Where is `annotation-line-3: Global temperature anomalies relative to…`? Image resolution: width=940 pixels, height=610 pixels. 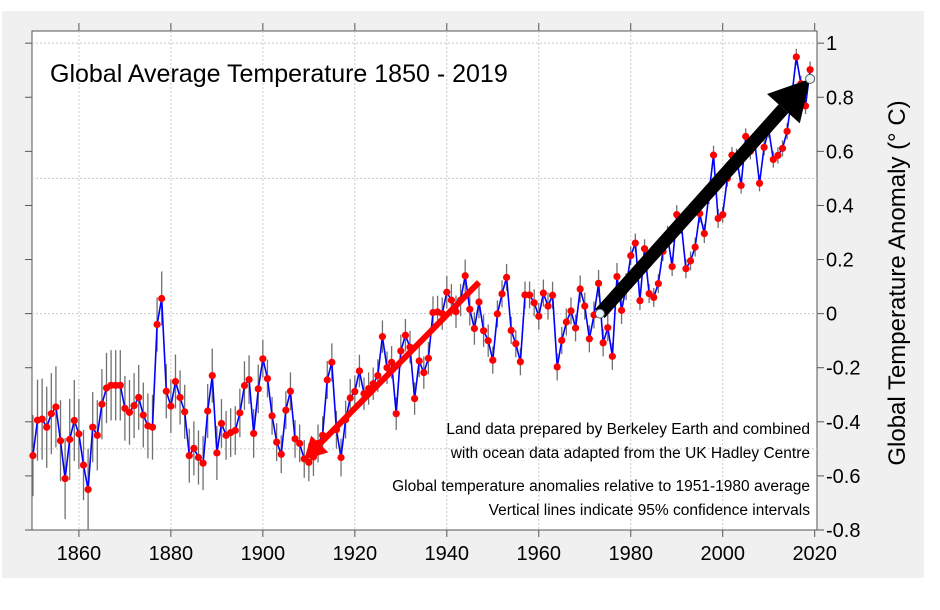 annotation-line-3: Global temperature anomalies relative to… is located at coordinates (601, 486).